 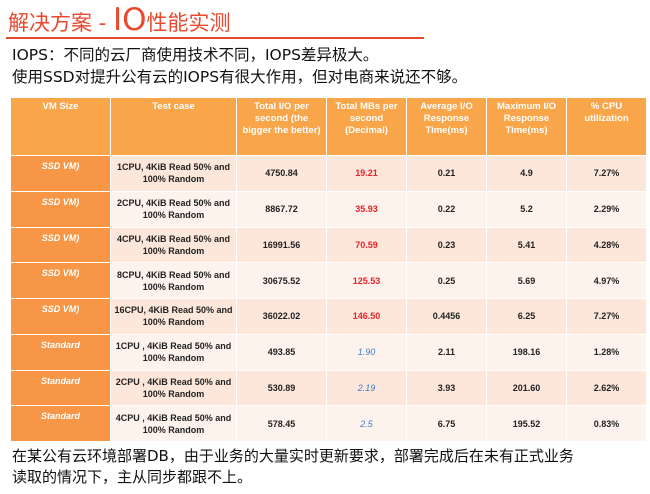 What do you see at coordinates (281, 316) in the screenshot?
I see `cell-iops: 36022.02` at bounding box center [281, 316].